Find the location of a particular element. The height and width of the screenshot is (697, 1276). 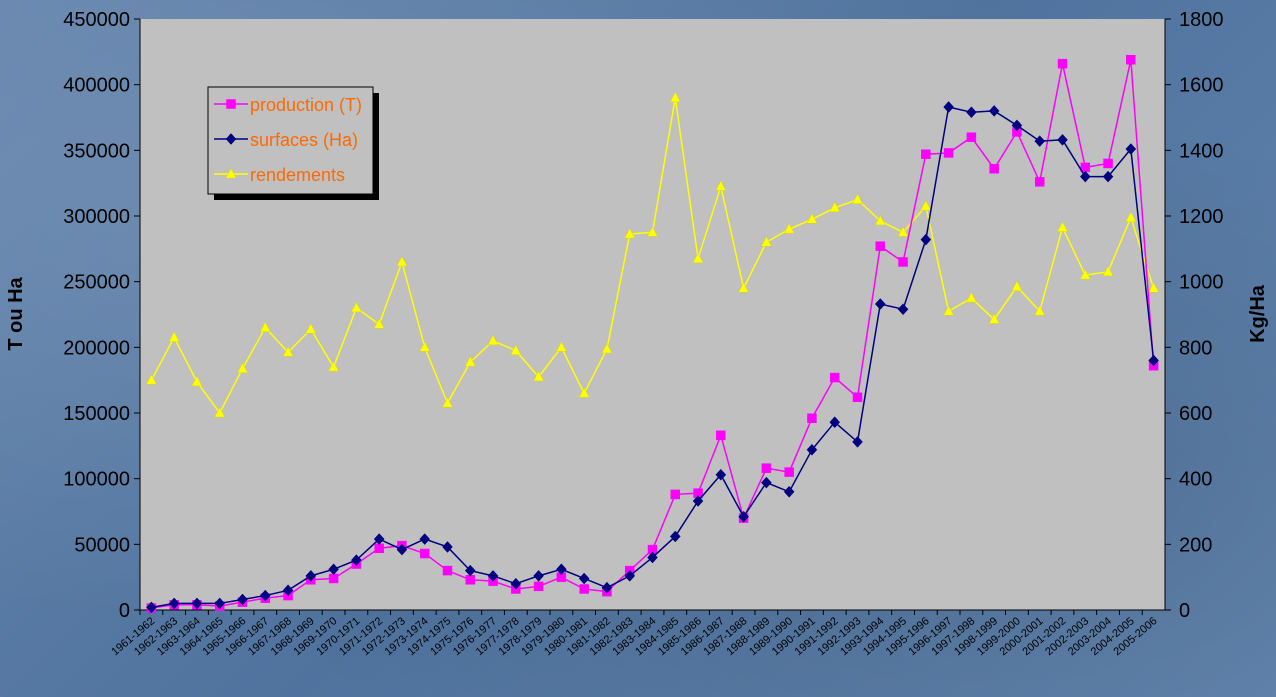

y-tick-label: 400000 is located at coordinates (96, 86).